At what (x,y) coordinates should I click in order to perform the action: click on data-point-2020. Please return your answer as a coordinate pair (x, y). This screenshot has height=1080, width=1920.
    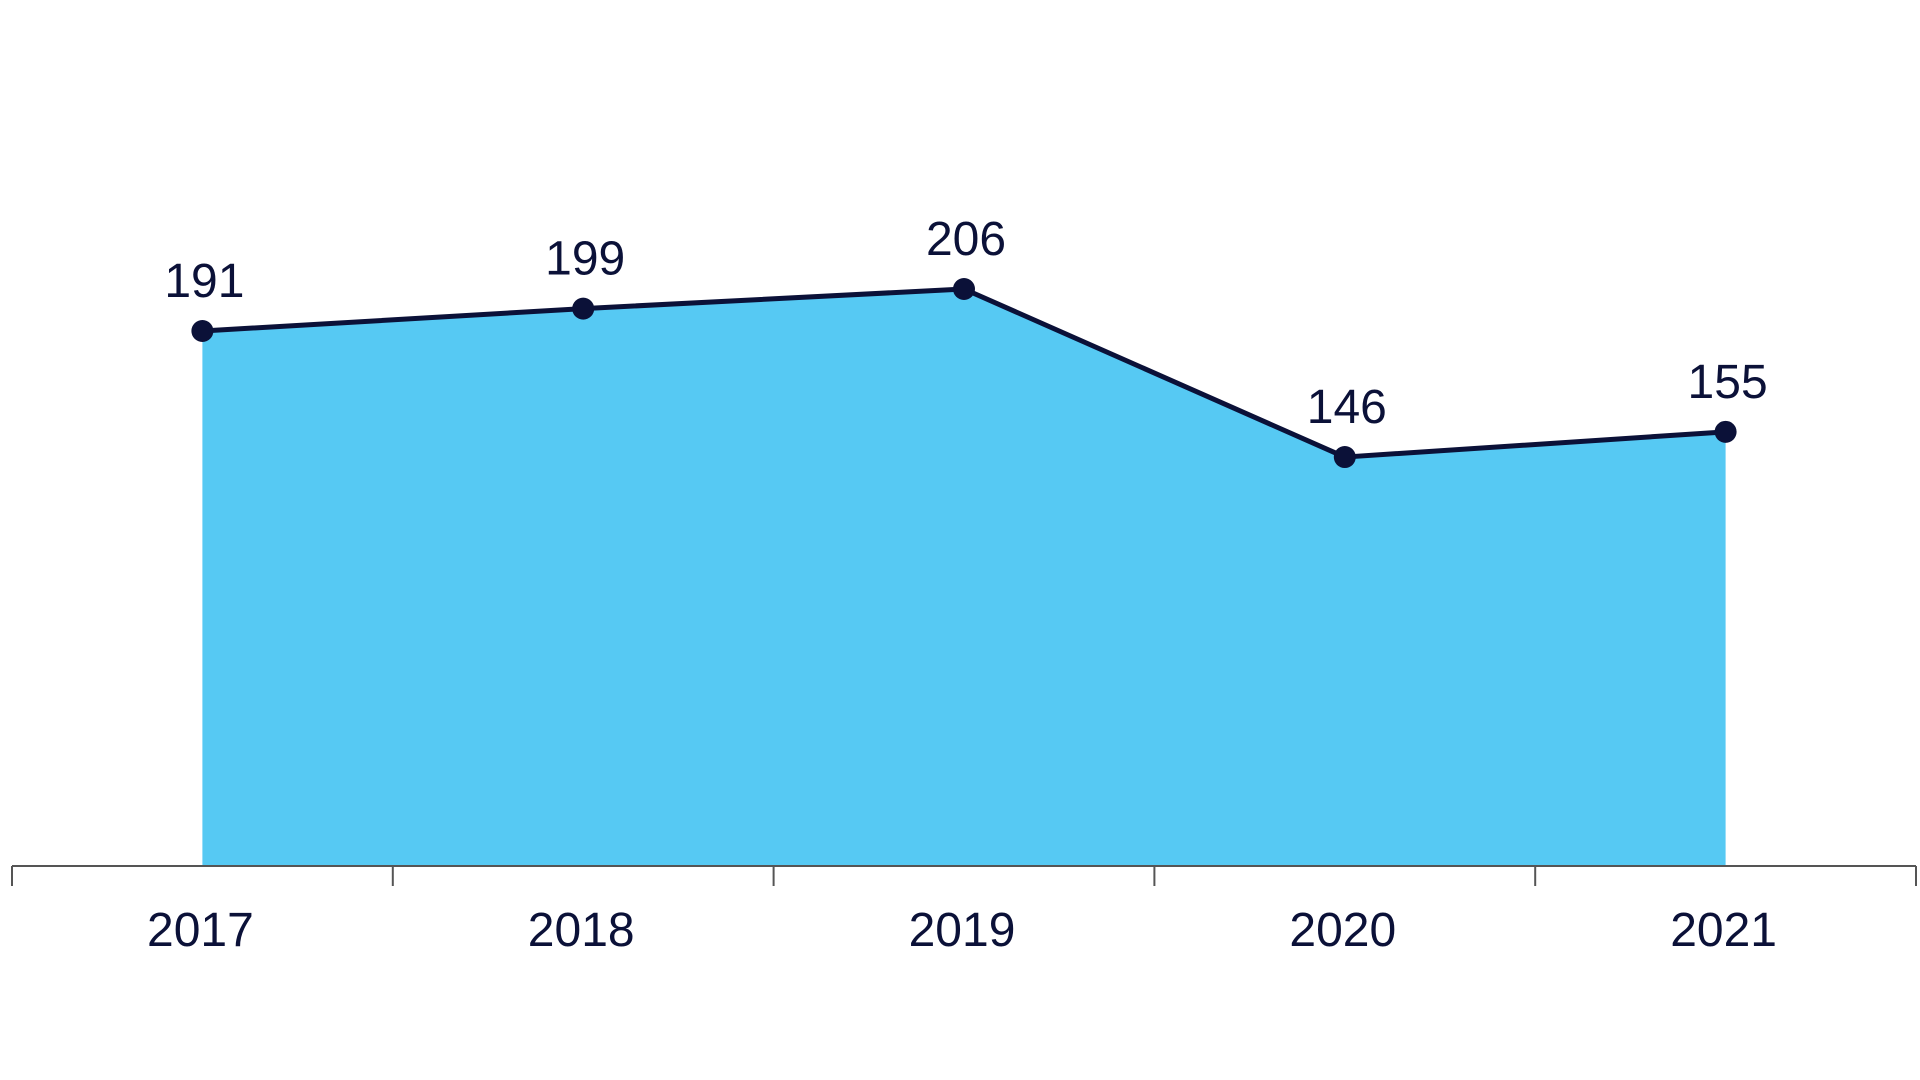
    Looking at the image, I should click on (1344, 457).